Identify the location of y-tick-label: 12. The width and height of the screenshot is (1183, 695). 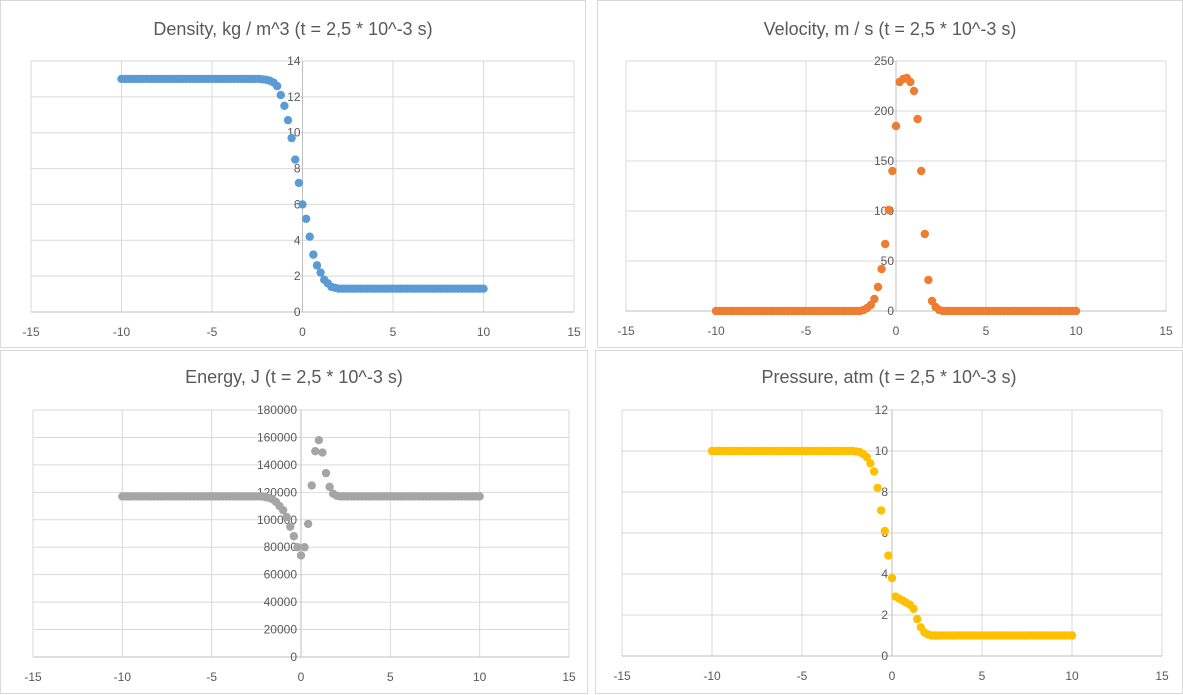
(882, 410).